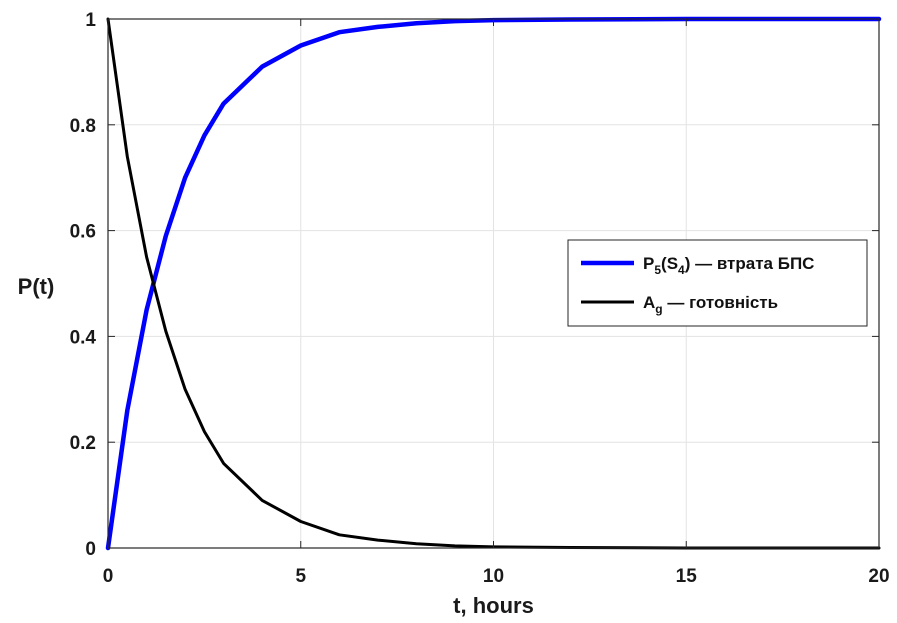 The image size is (897, 623). Describe the element at coordinates (300, 576) in the screenshot. I see `x-tick-label: 5` at that location.